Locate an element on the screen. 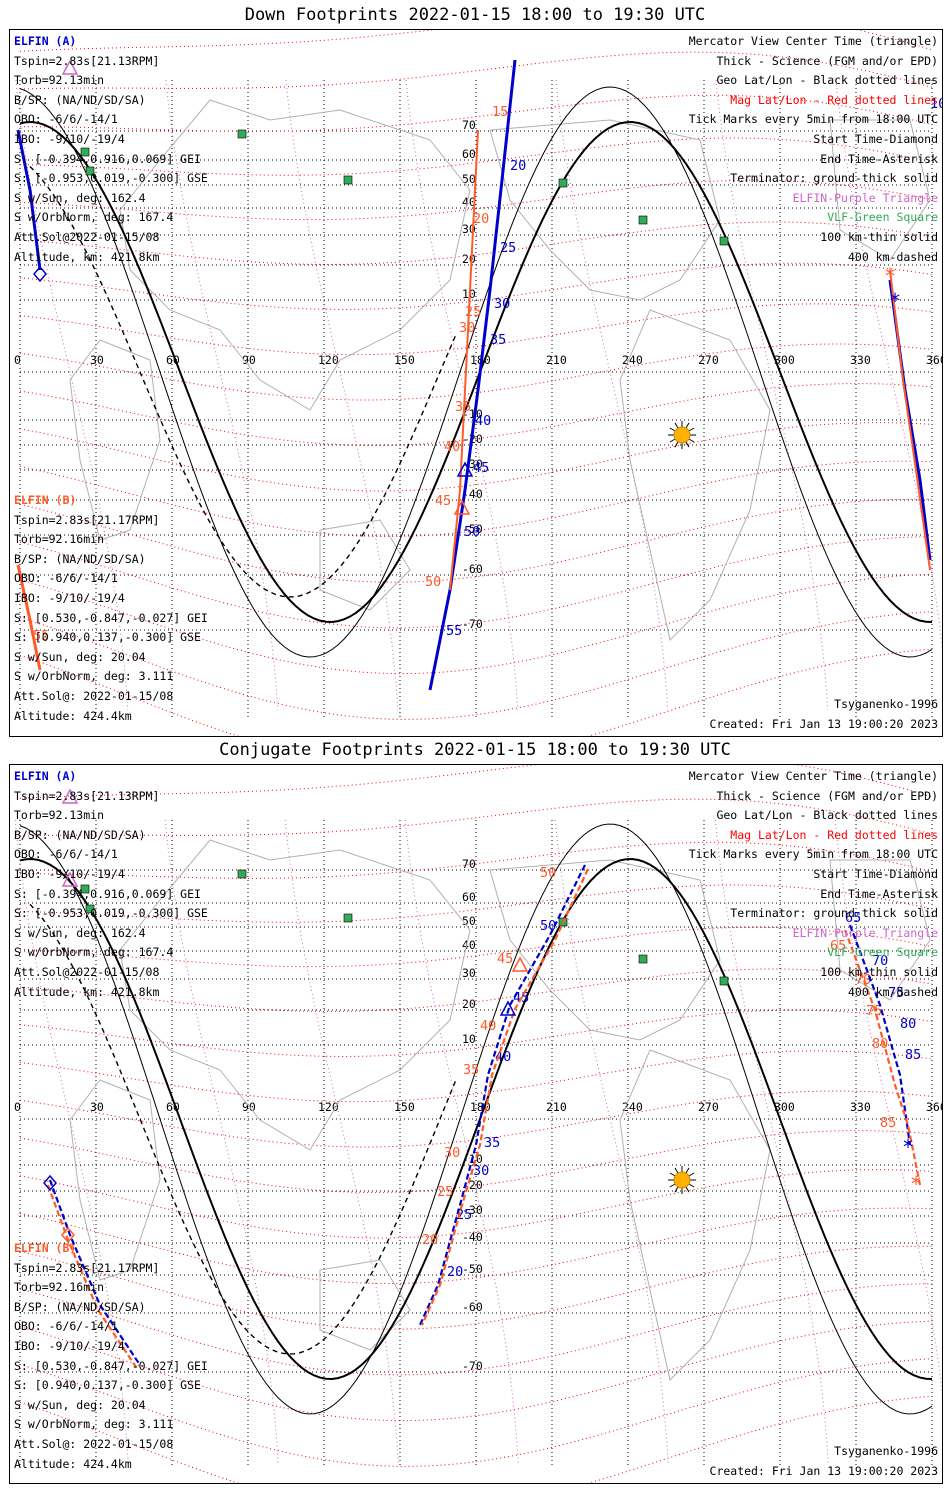 The image size is (950, 1500). lon-tick-label: 360 is located at coordinates (934, 360).